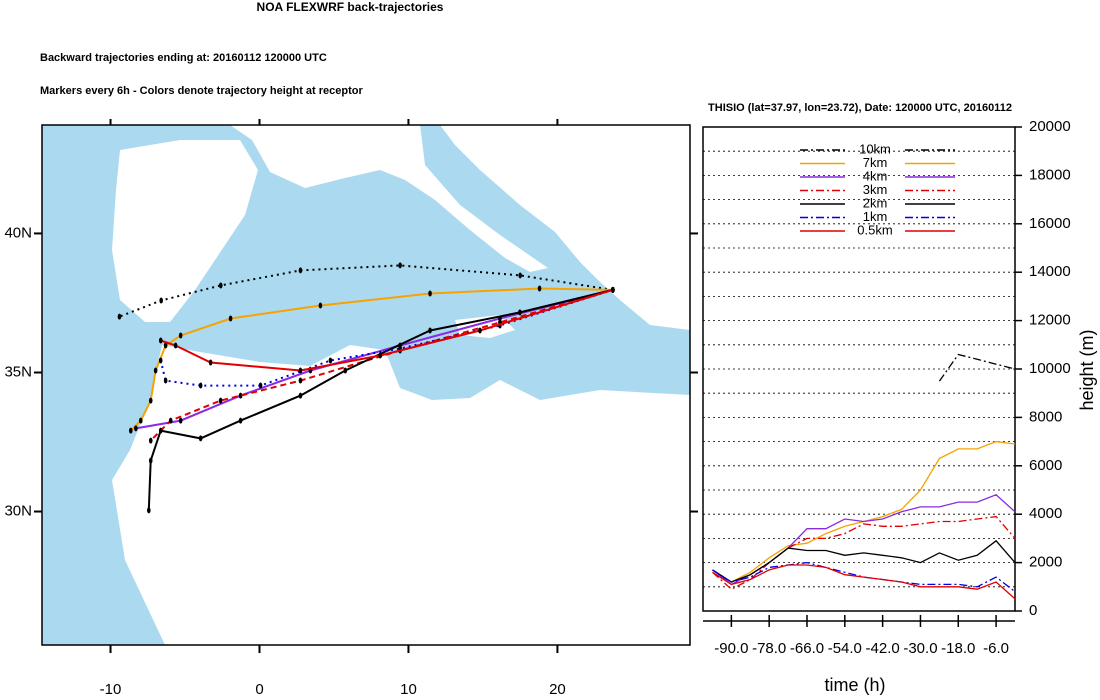 The height and width of the screenshot is (700, 1100). What do you see at coordinates (996, 648) in the screenshot?
I see `x-tick-label: -6.0` at bounding box center [996, 648].